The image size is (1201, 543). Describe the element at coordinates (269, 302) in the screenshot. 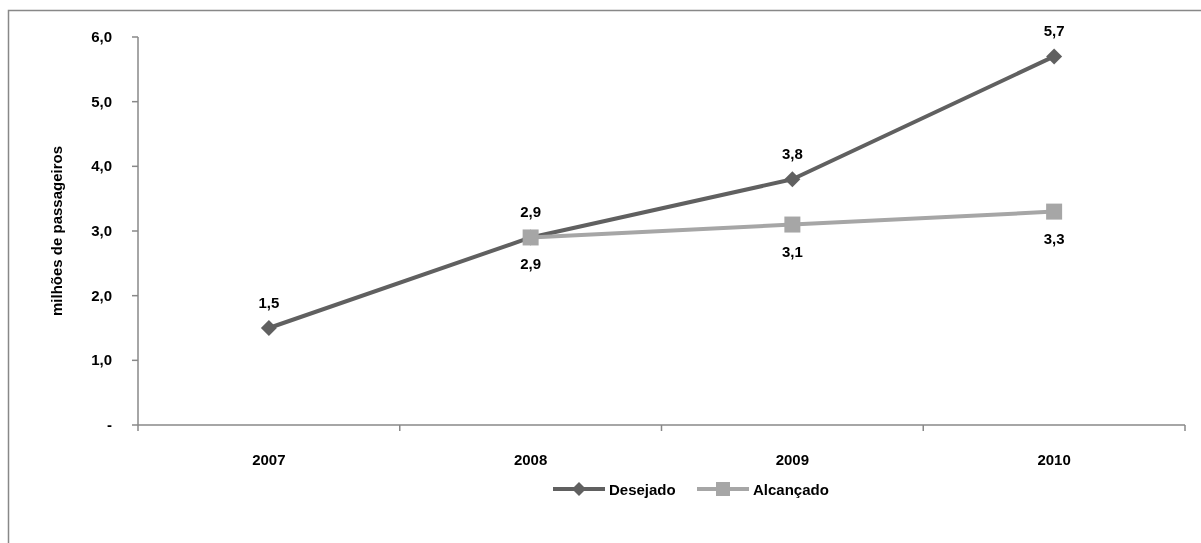

I see `data-label: 1,5` at that location.